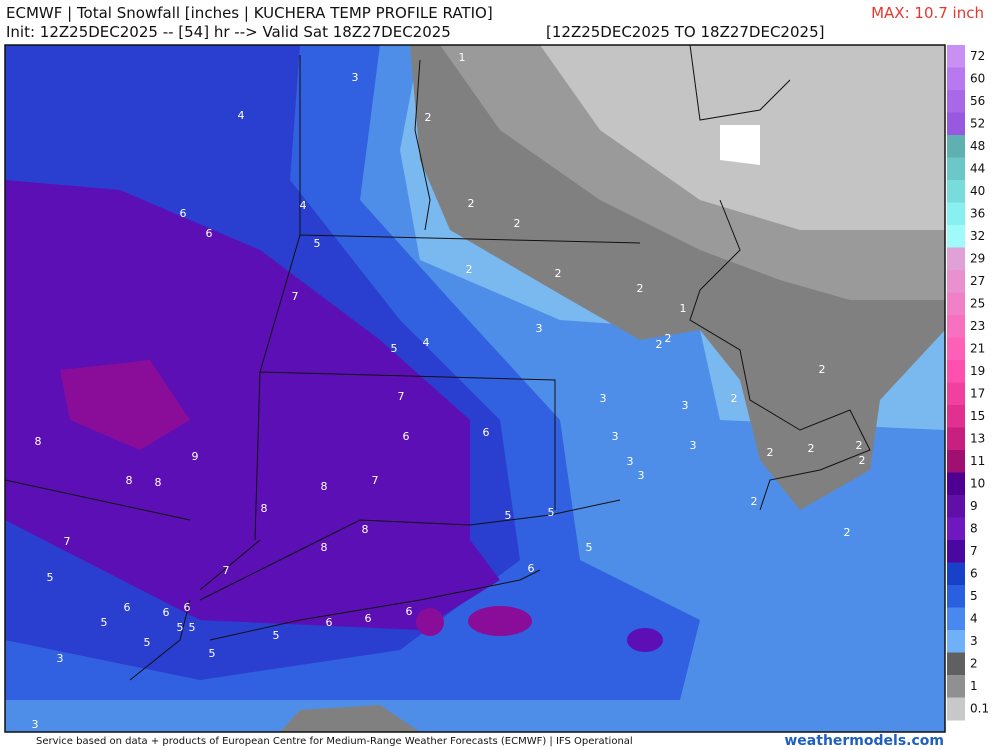 The width and height of the screenshot is (1000, 750). What do you see at coordinates (977, 483) in the screenshot?
I see `colorbar-label: 10` at bounding box center [977, 483].